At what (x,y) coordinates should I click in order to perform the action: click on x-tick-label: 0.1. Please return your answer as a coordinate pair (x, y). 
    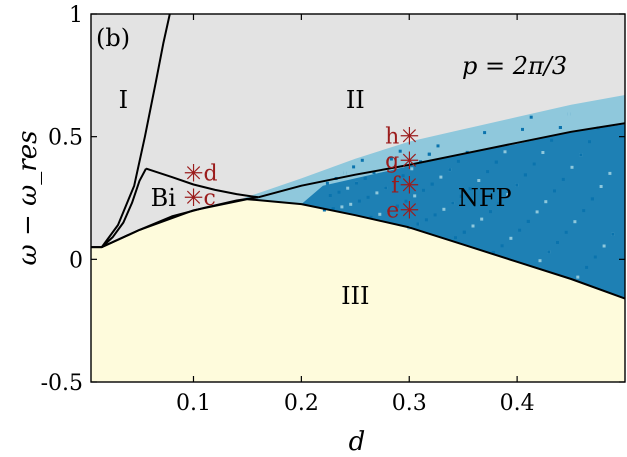
    Looking at the image, I should click on (193, 403).